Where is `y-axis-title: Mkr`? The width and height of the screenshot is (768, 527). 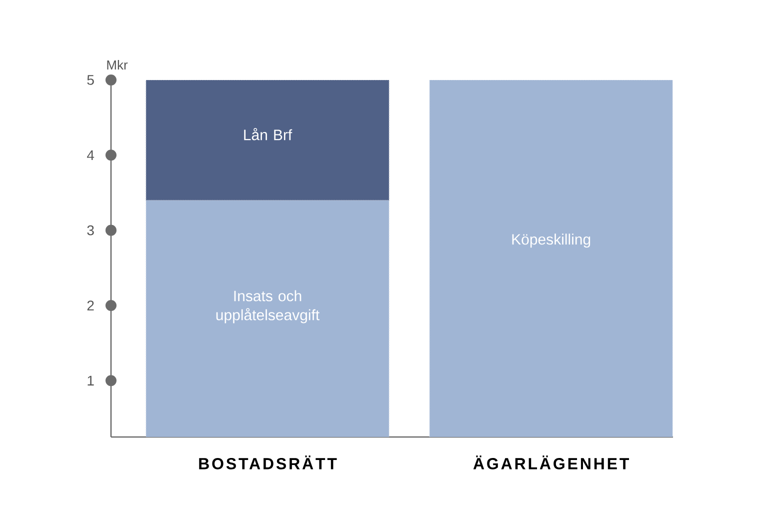
y-axis-title: Mkr is located at coordinates (117, 65).